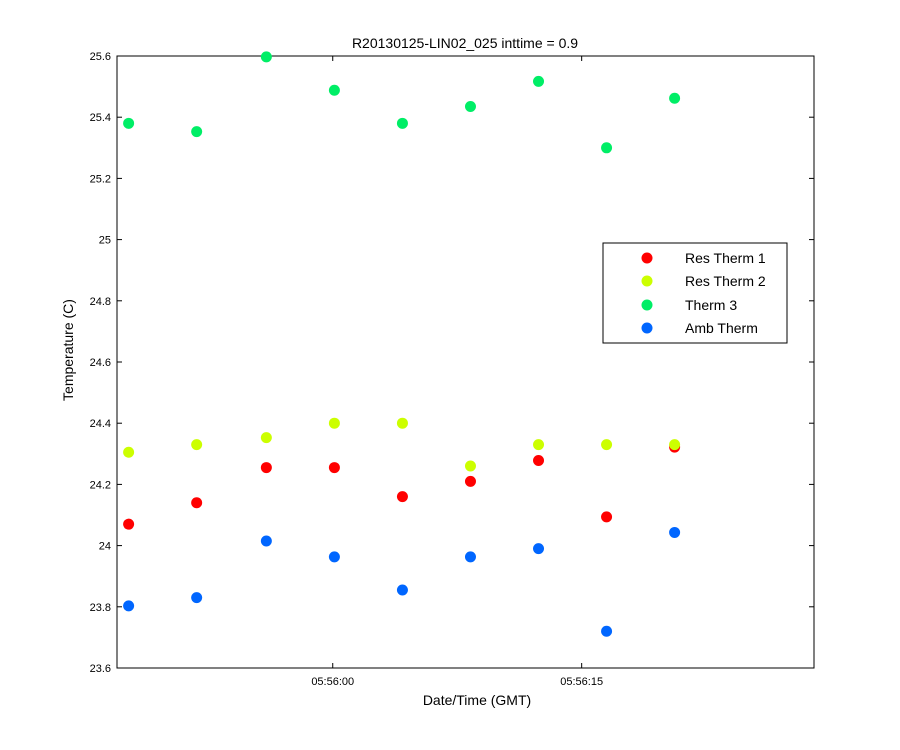 This screenshot has width=900, height=750. Describe the element at coordinates (100, 179) in the screenshot. I see `y-tick-label: 25.2` at that location.